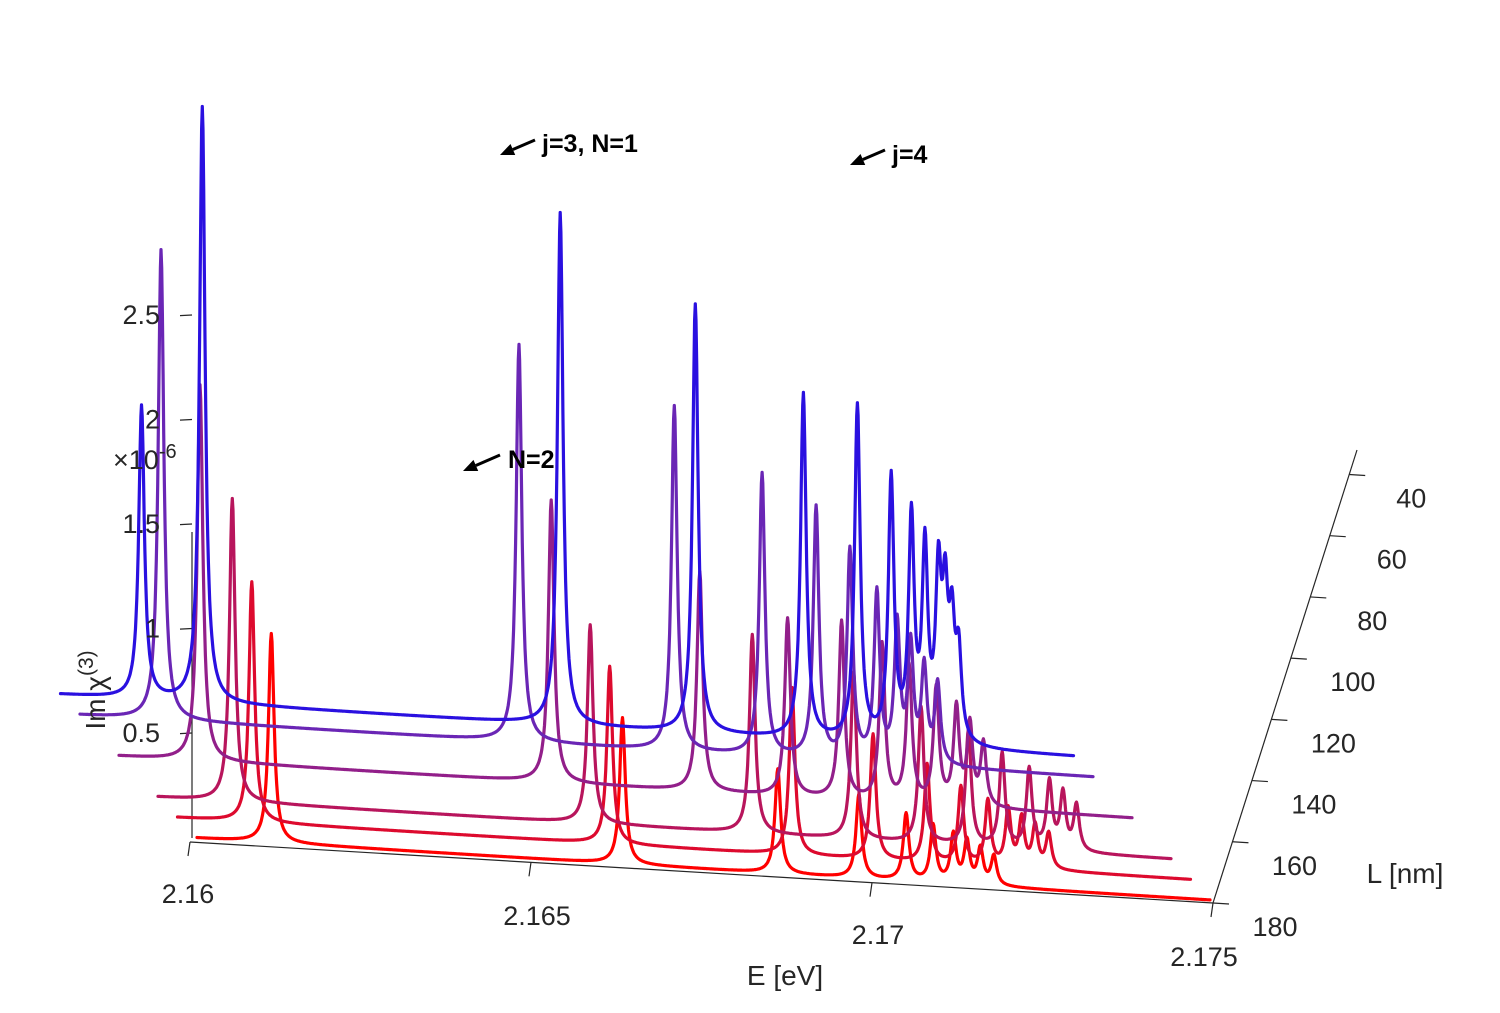  Describe the element at coordinates (141, 315) in the screenshot. I see `y-tick-label: 2.5` at that location.